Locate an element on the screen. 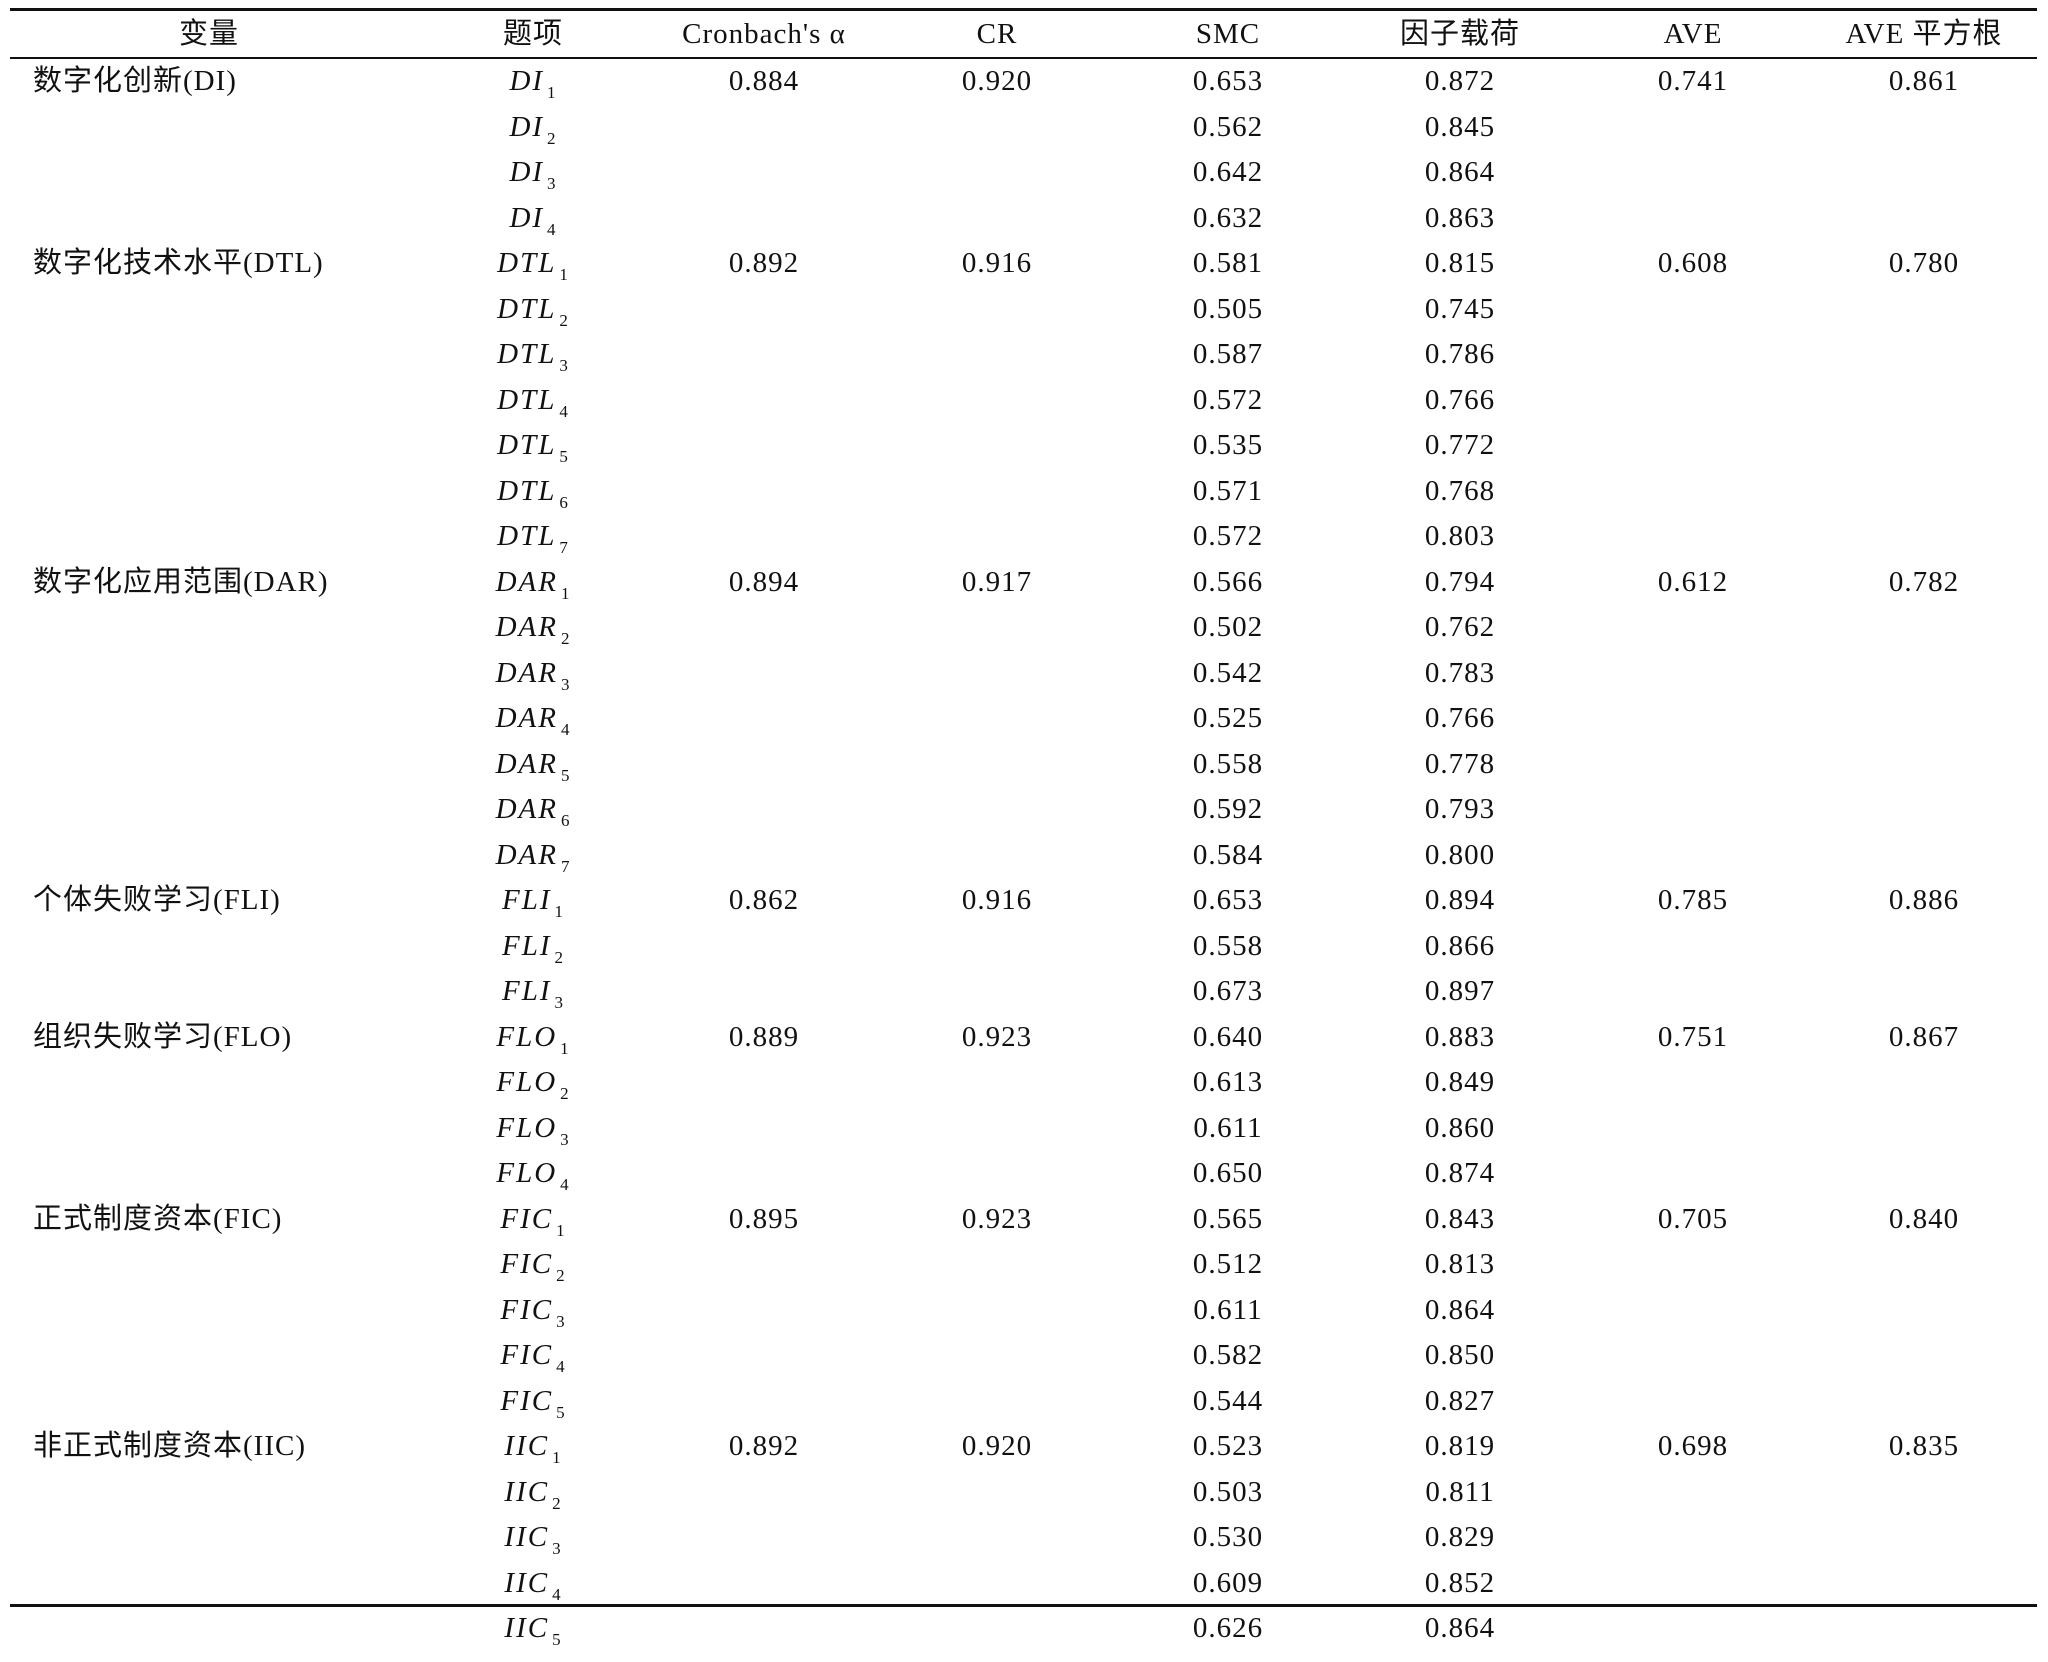 The height and width of the screenshot is (1662, 2048). loading-cell: 0.874 is located at coordinates (1460, 1173).